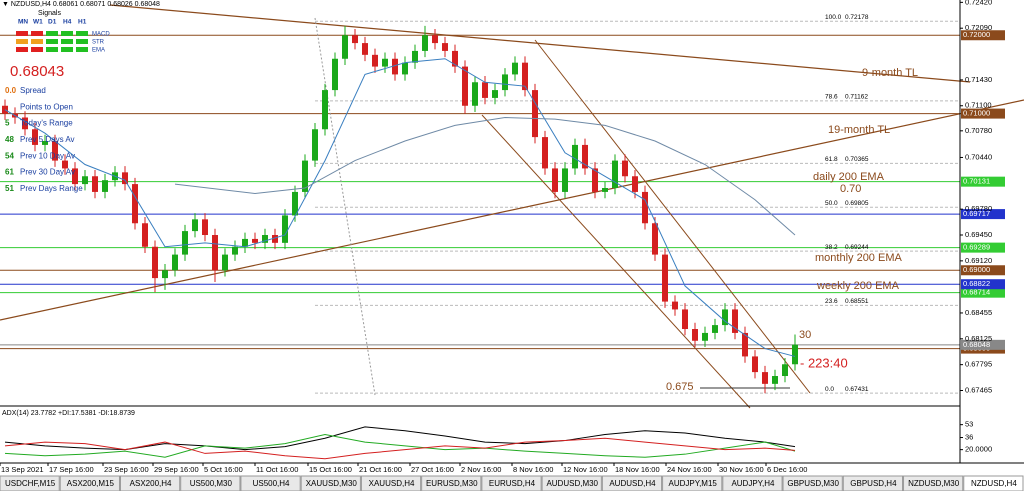 The width and height of the screenshot is (1024, 491). I want to click on indicator-tick-label: 20.0000, so click(978, 449).